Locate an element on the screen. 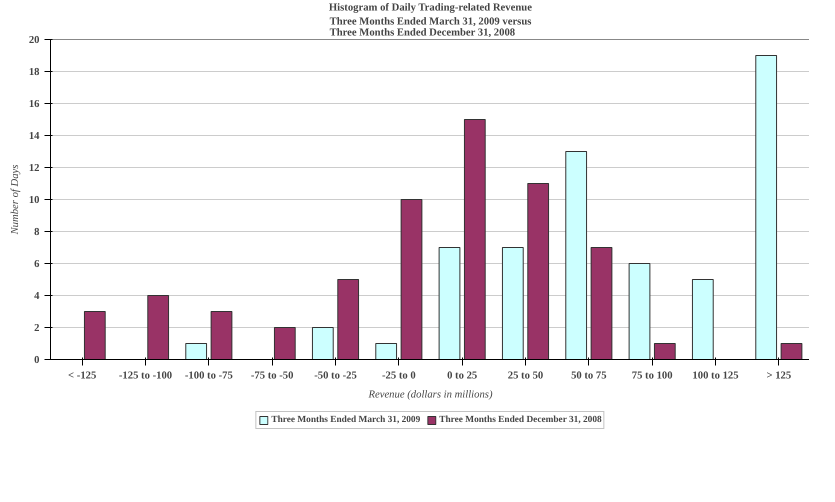  x-tick-label: 75 to 100 is located at coordinates (652, 376).